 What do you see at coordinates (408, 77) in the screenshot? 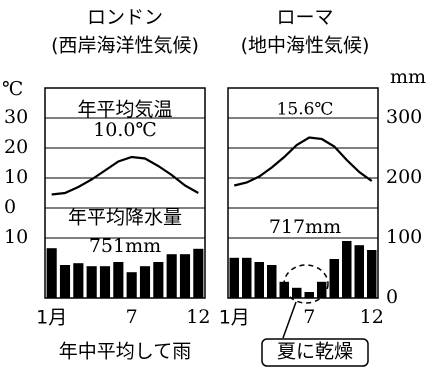
I see `y2-axis-label: mm` at bounding box center [408, 77].